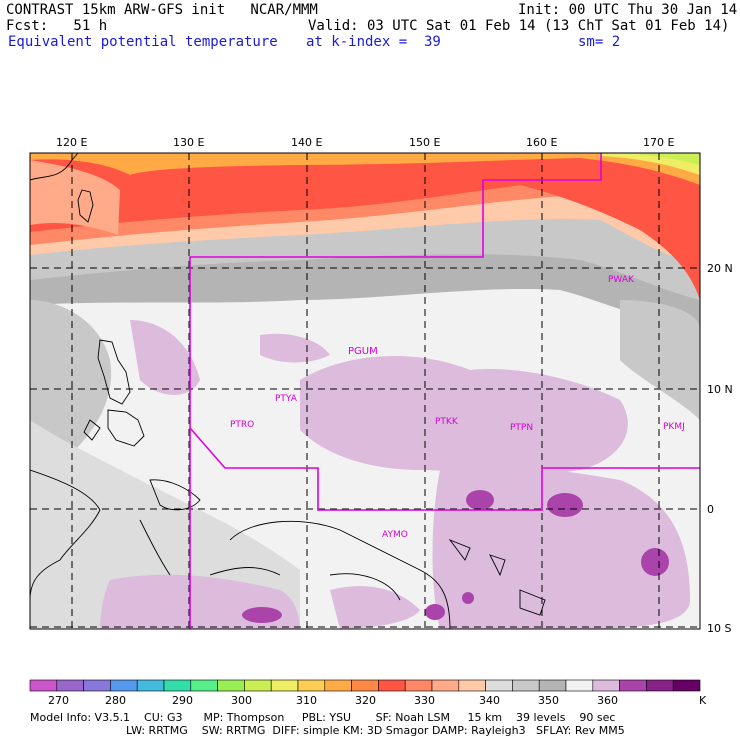 The width and height of the screenshot is (740, 740). What do you see at coordinates (710, 509) in the screenshot?
I see `lat-label-eq: 0` at bounding box center [710, 509].